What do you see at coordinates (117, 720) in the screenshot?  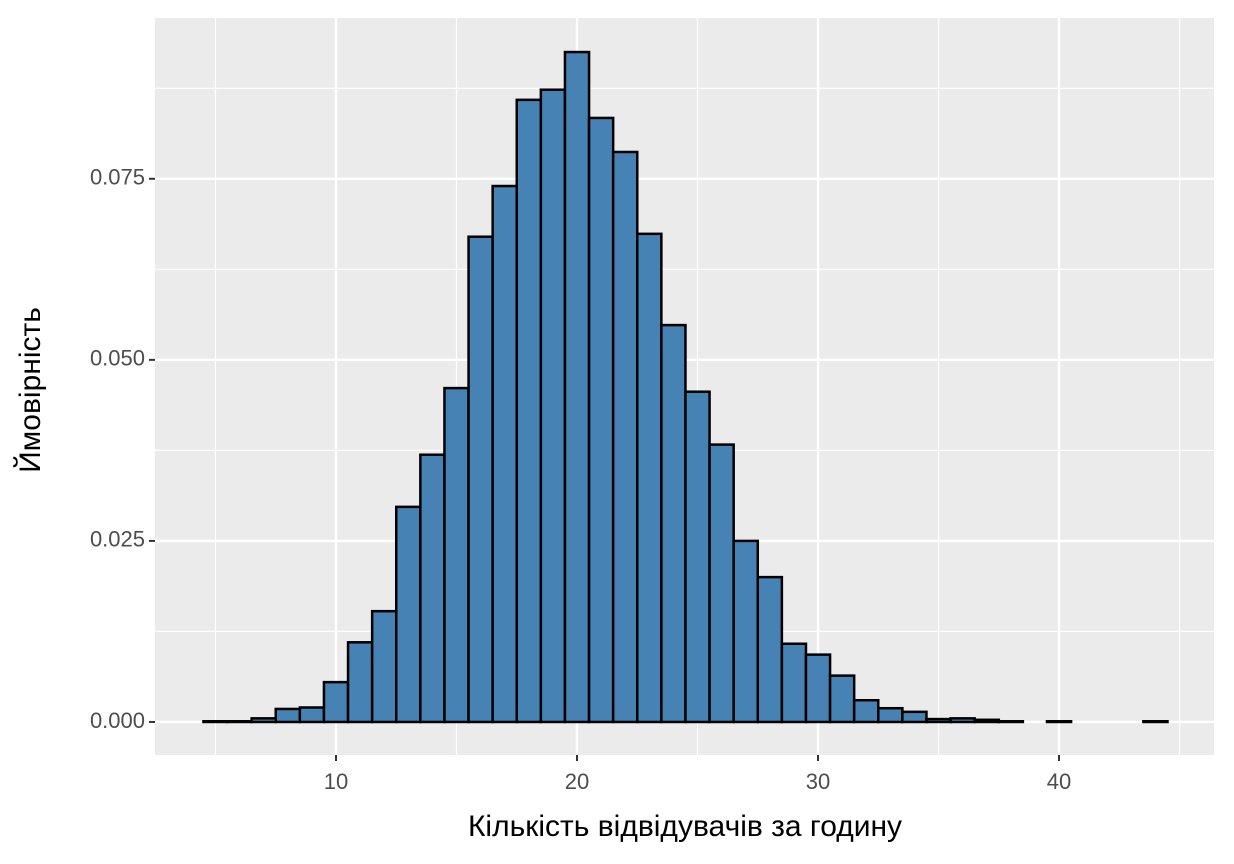 I see `y-tick-label: 0.000` at bounding box center [117, 720].